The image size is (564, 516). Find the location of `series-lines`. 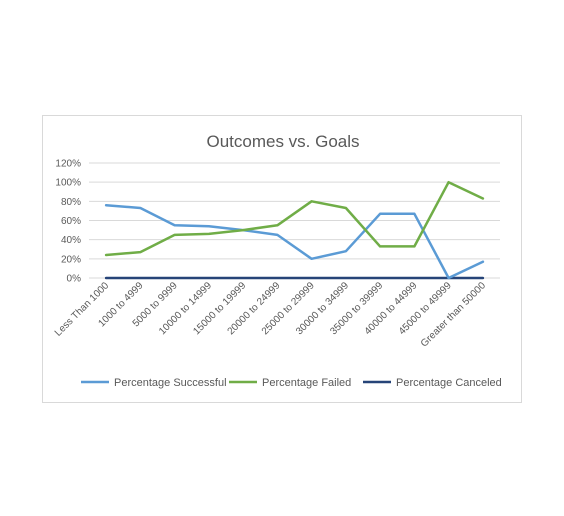

series-lines is located at coordinates (294, 230).